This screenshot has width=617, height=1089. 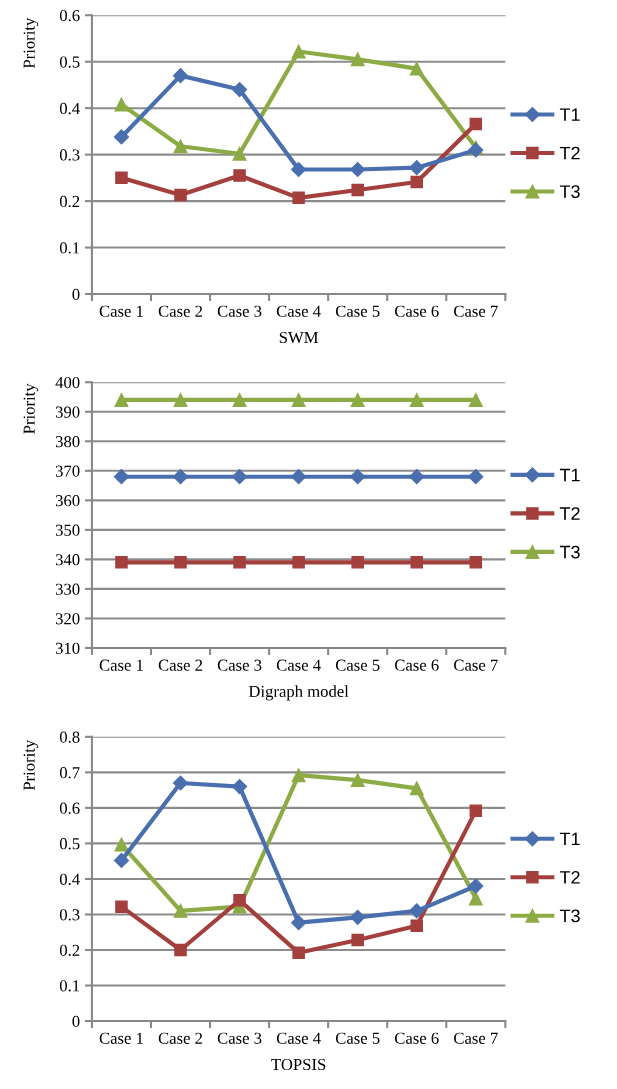 I want to click on y-tick-label: 0.7, so click(x=69, y=773).